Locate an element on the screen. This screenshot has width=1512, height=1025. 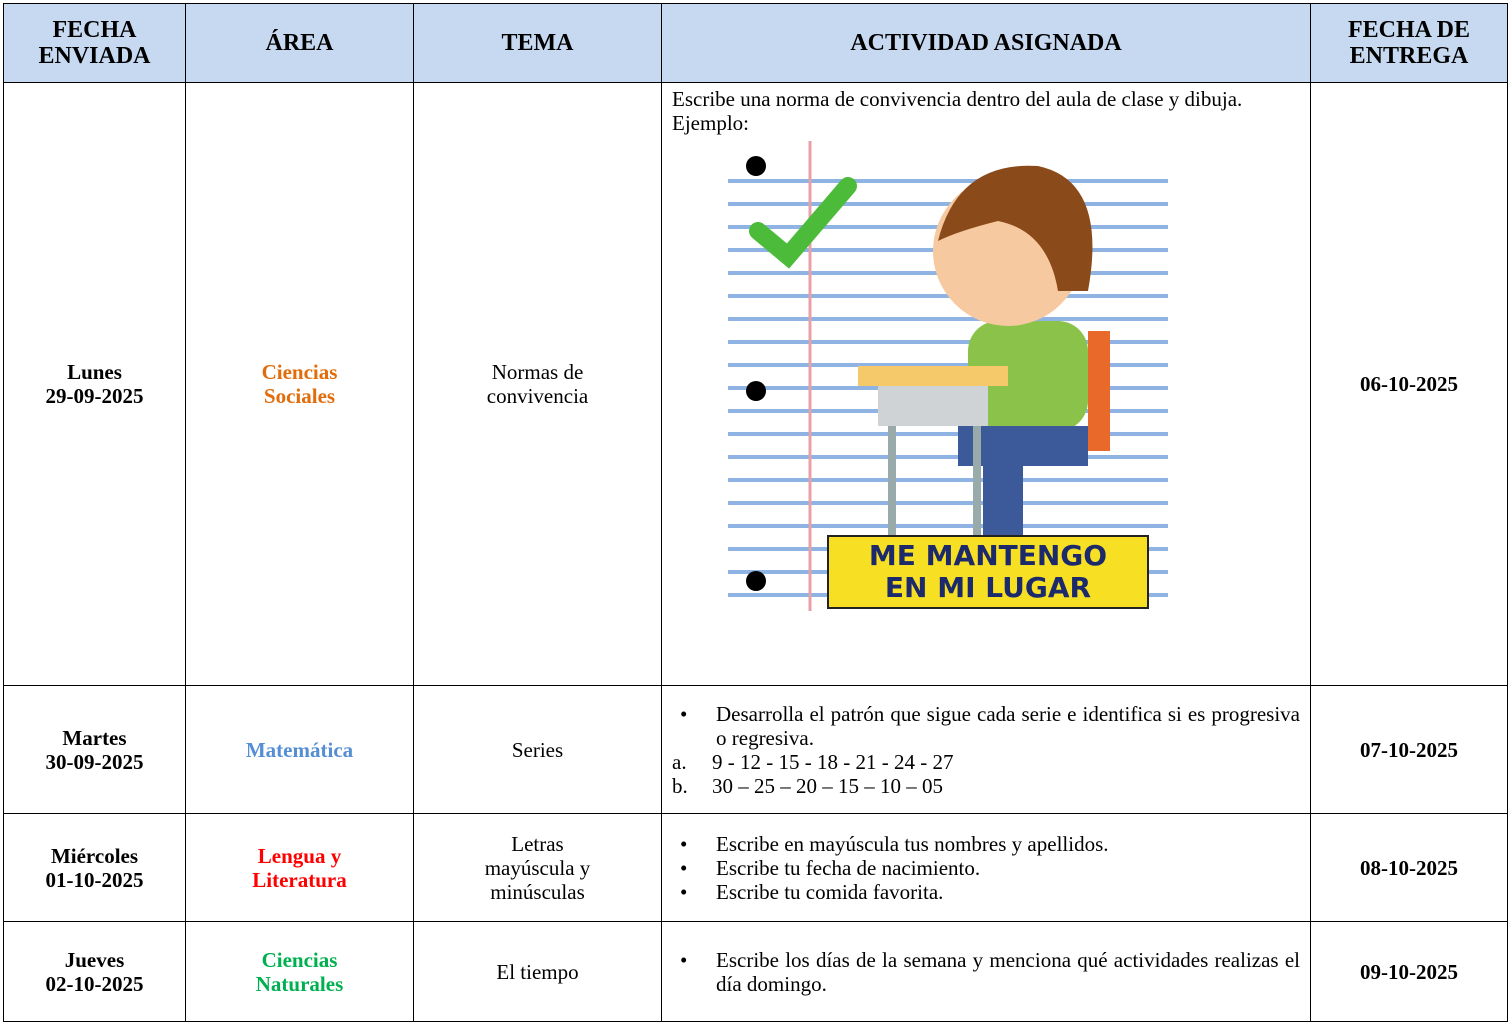
header-cell: TEMA is located at coordinates (537, 43).